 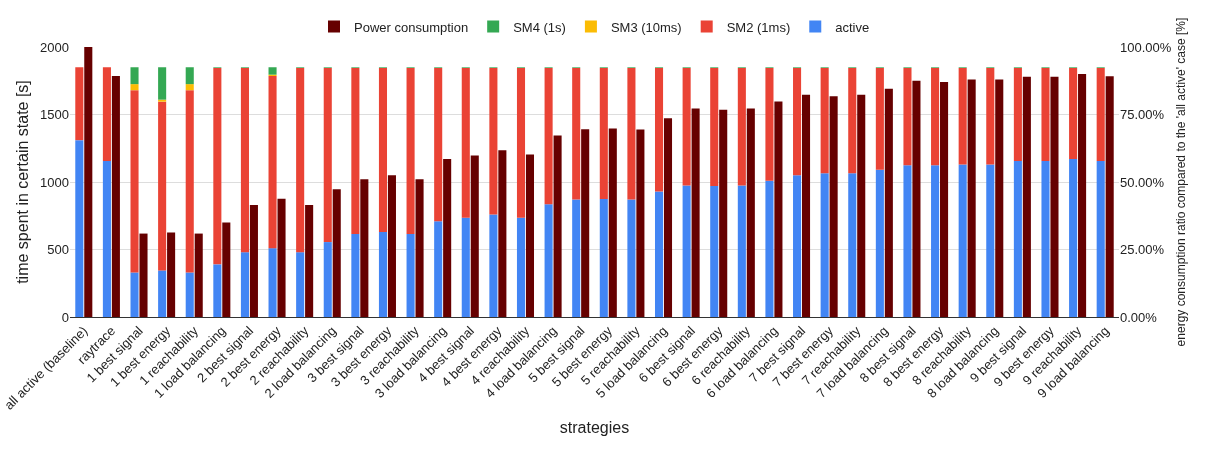 I want to click on x-axis-title: strategies, so click(x=594, y=428).